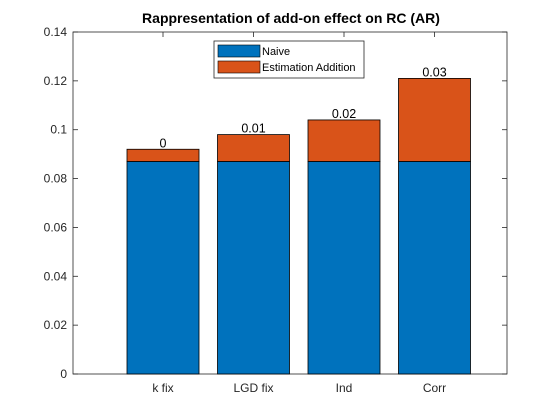  Describe the element at coordinates (63, 374) in the screenshot. I see `y-tick-label: 0` at that location.